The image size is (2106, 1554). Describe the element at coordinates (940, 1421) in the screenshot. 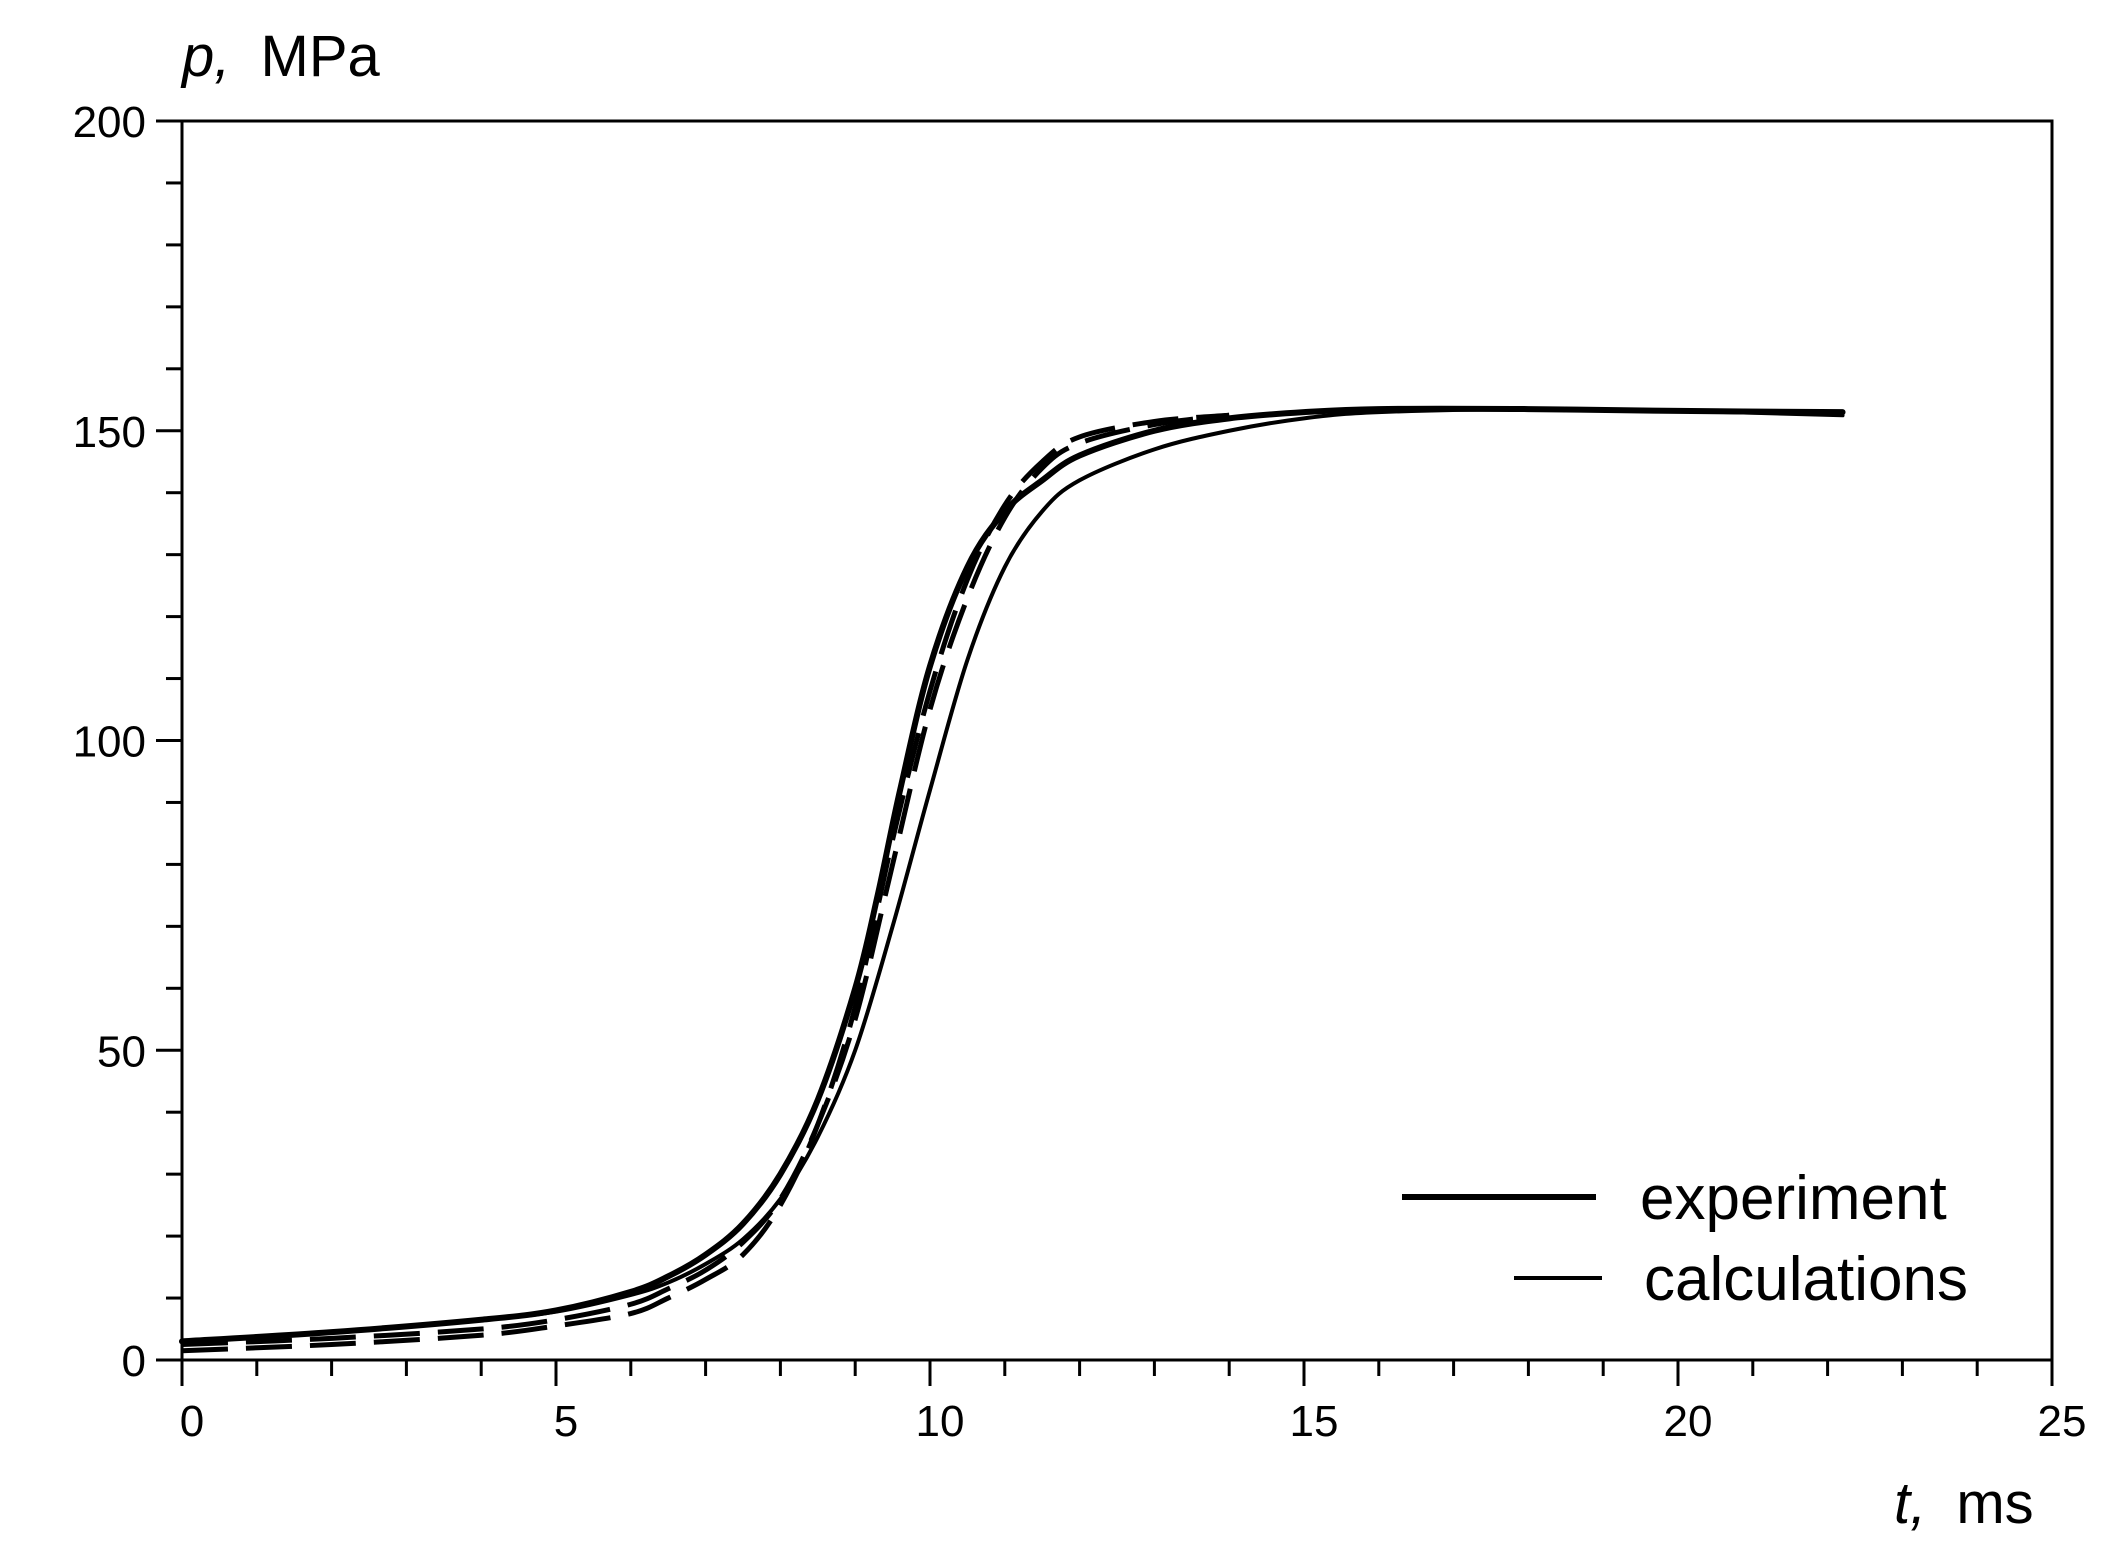

I see `x-tick-label: 10` at that location.